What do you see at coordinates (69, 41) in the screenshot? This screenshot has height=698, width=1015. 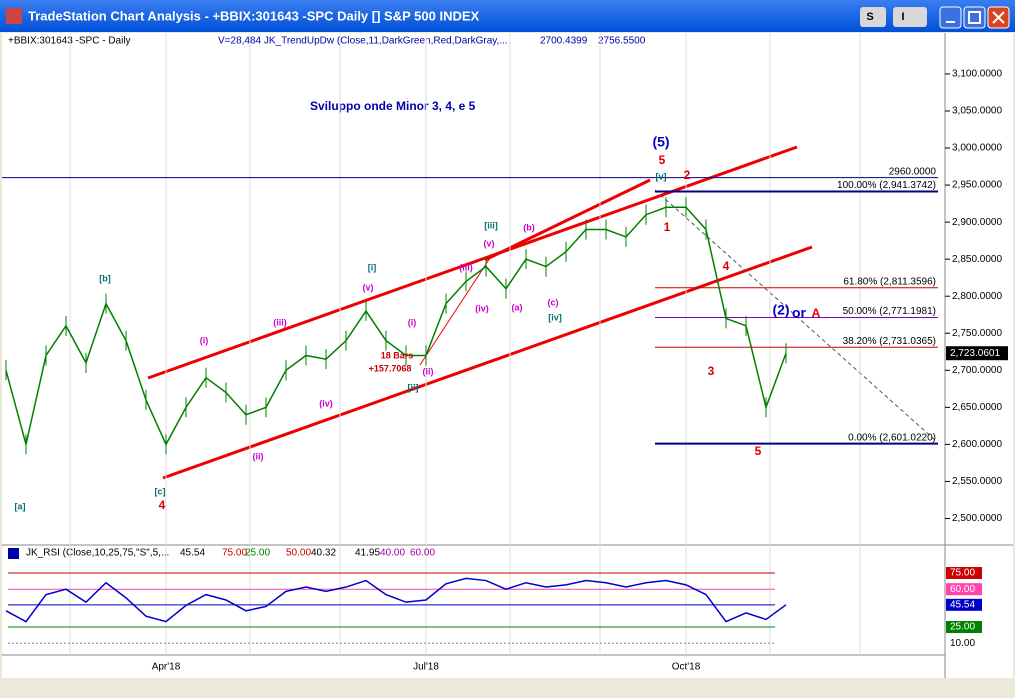 I see `symbol-label: +BBIX:301643 -SPC - Daily` at bounding box center [69, 41].